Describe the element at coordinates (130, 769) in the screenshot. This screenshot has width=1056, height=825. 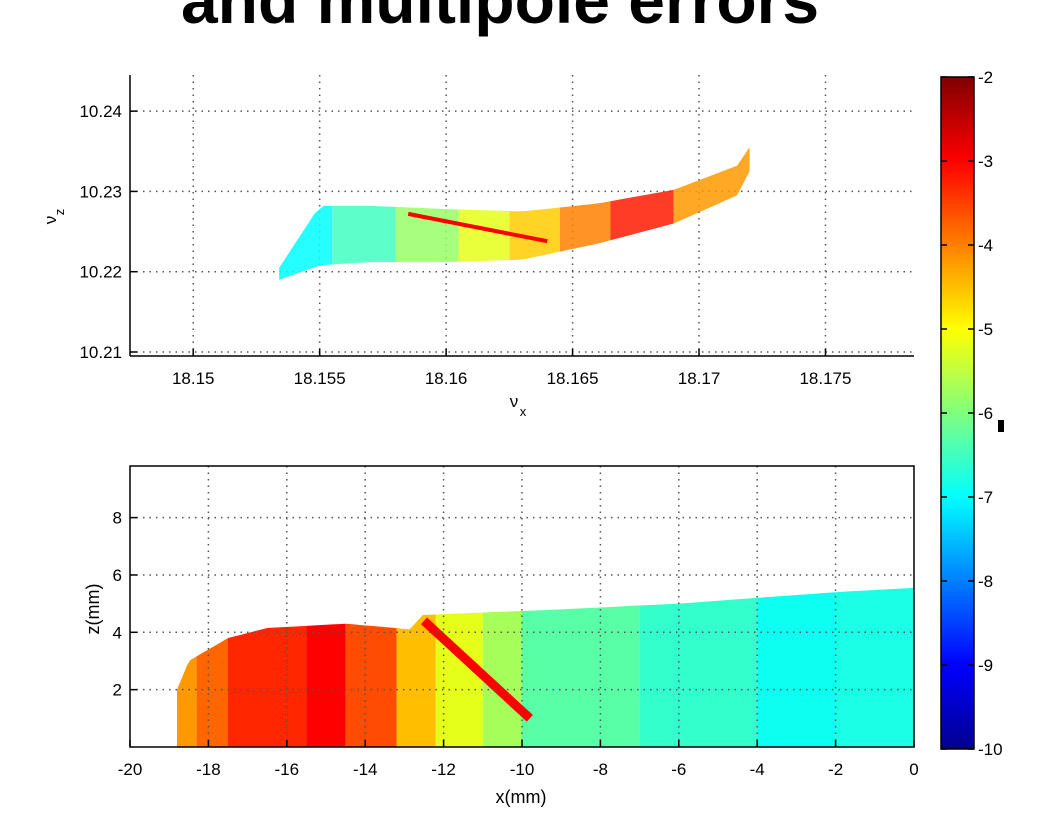
I see `bottom-xtick-label: -20` at that location.